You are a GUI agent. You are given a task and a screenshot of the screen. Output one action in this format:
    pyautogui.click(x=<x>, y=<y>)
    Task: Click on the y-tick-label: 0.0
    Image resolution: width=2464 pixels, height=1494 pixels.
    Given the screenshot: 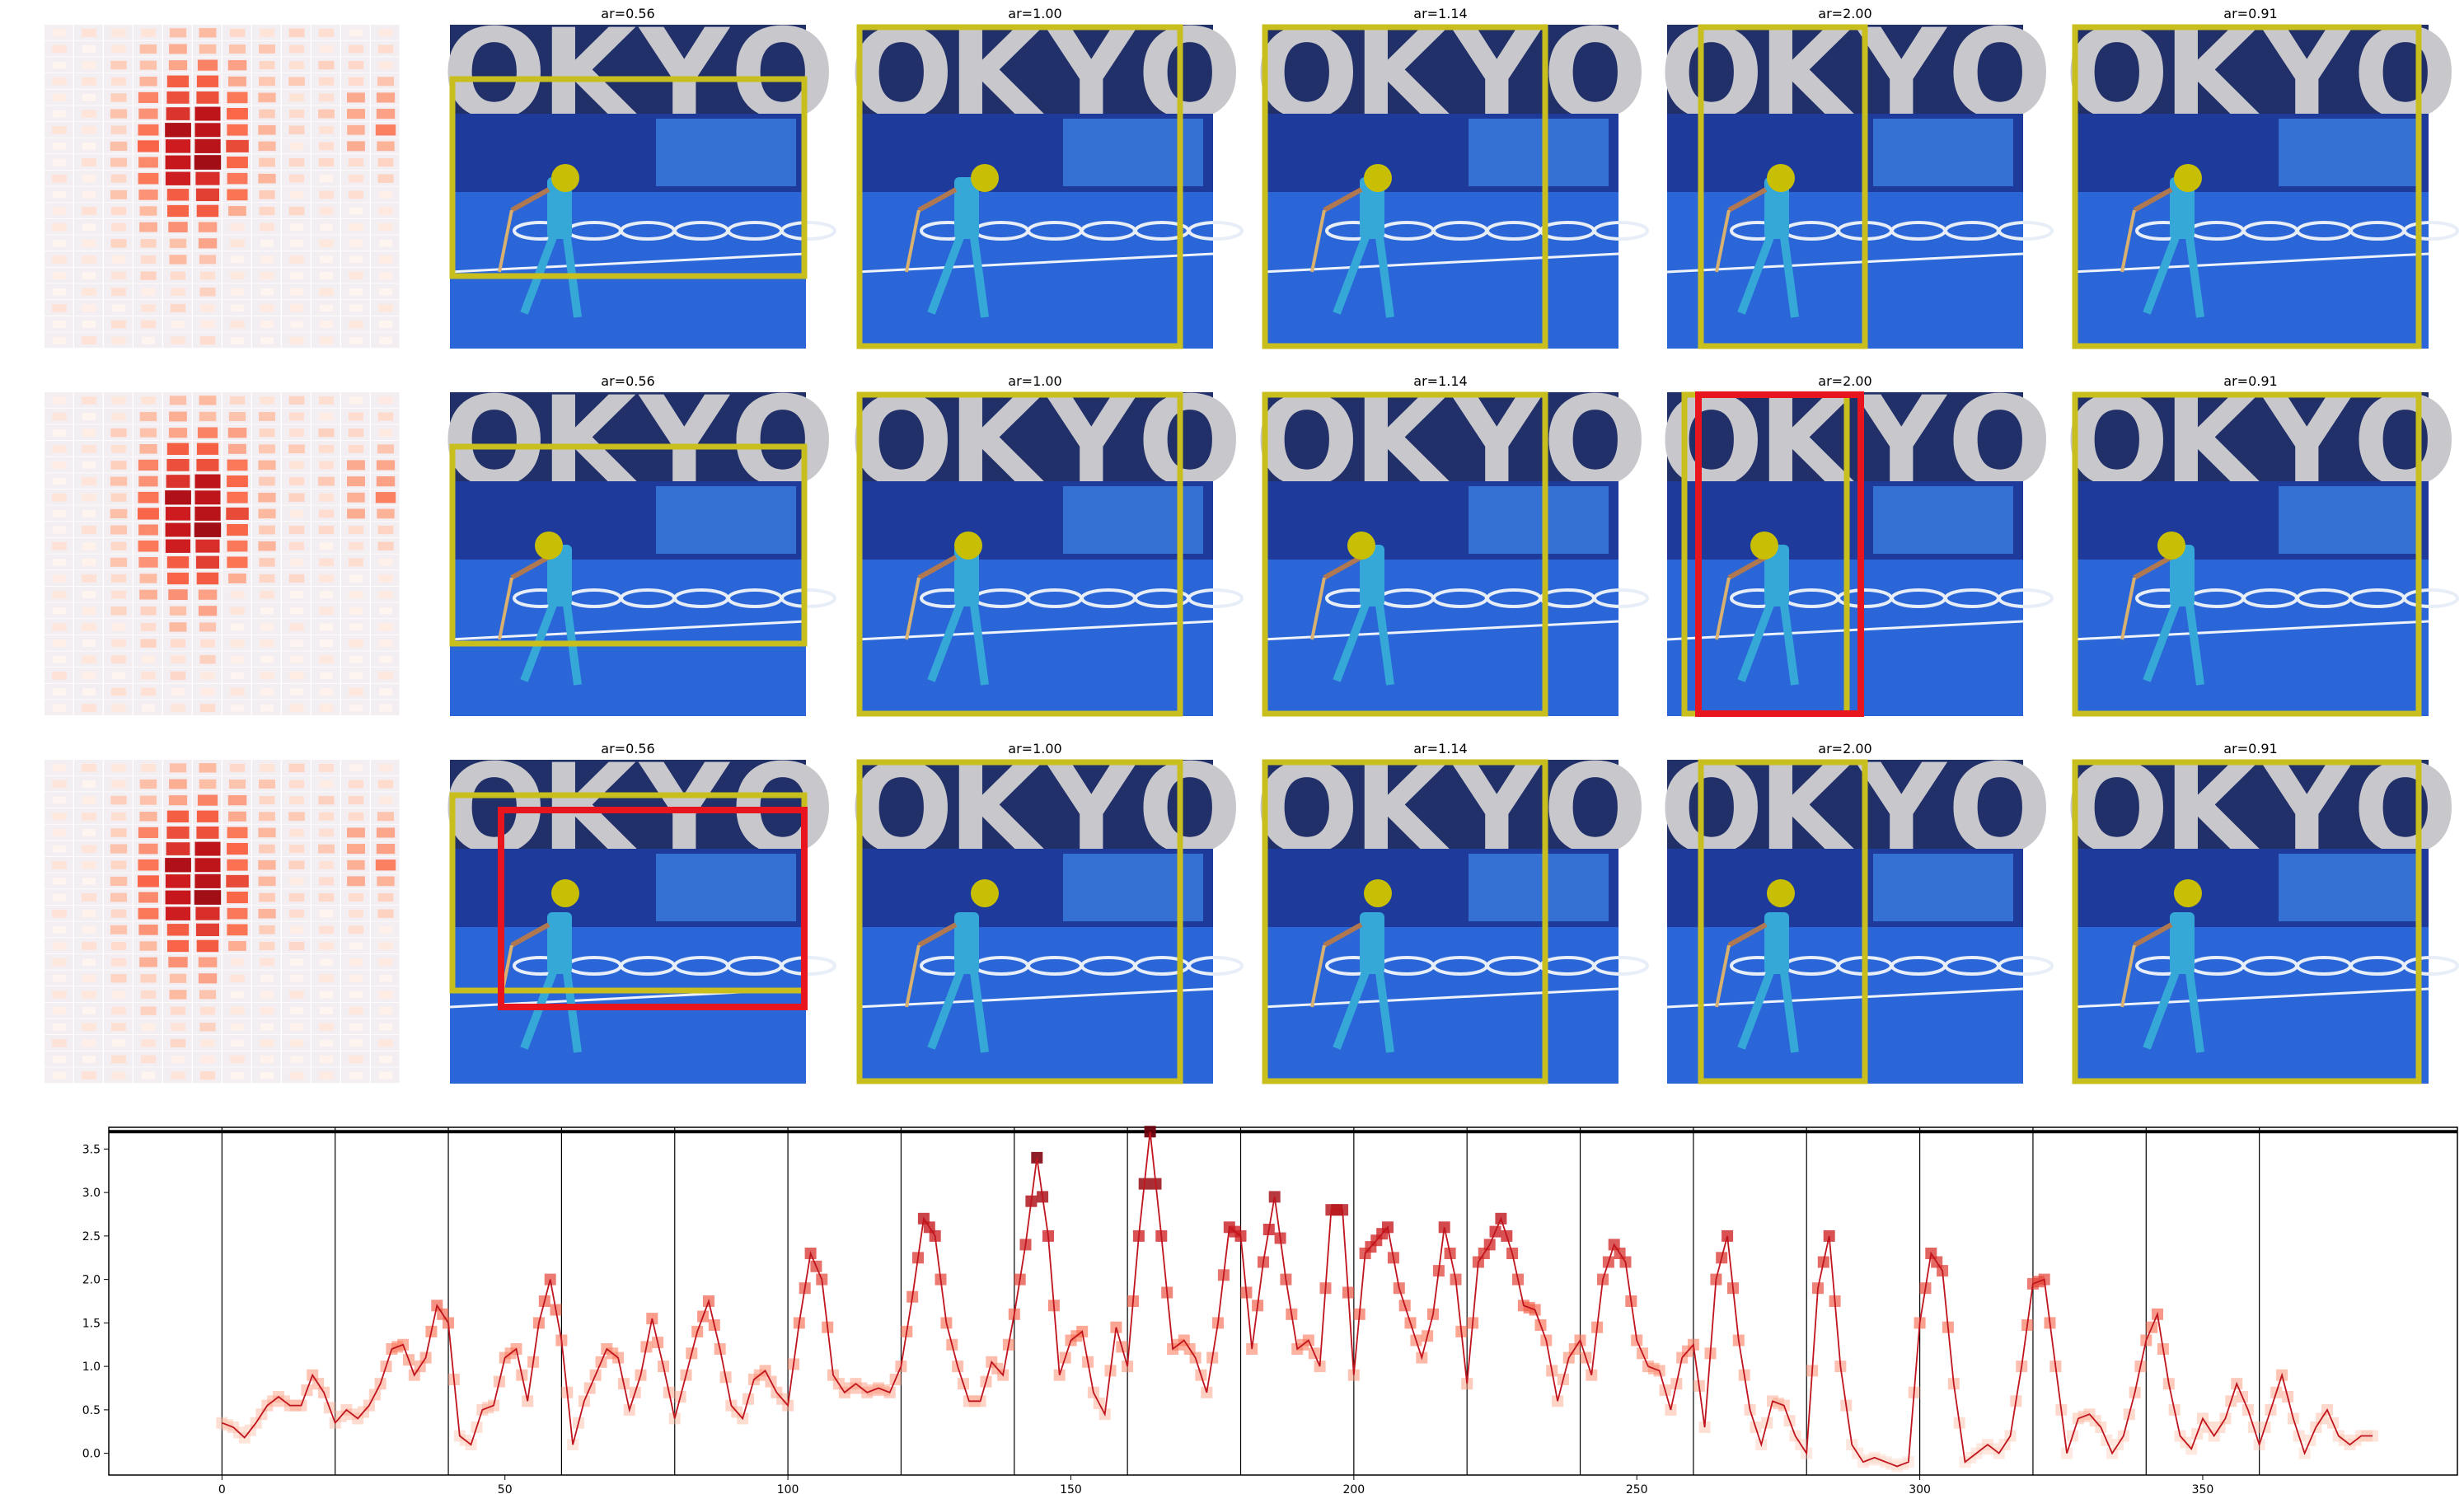 What is the action you would take?
    pyautogui.click(x=91, y=1454)
    